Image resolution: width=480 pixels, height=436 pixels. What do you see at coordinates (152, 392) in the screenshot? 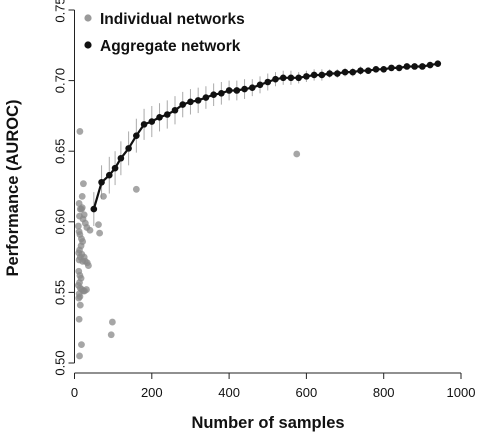
I see `x-tick-label: 200` at bounding box center [152, 392].